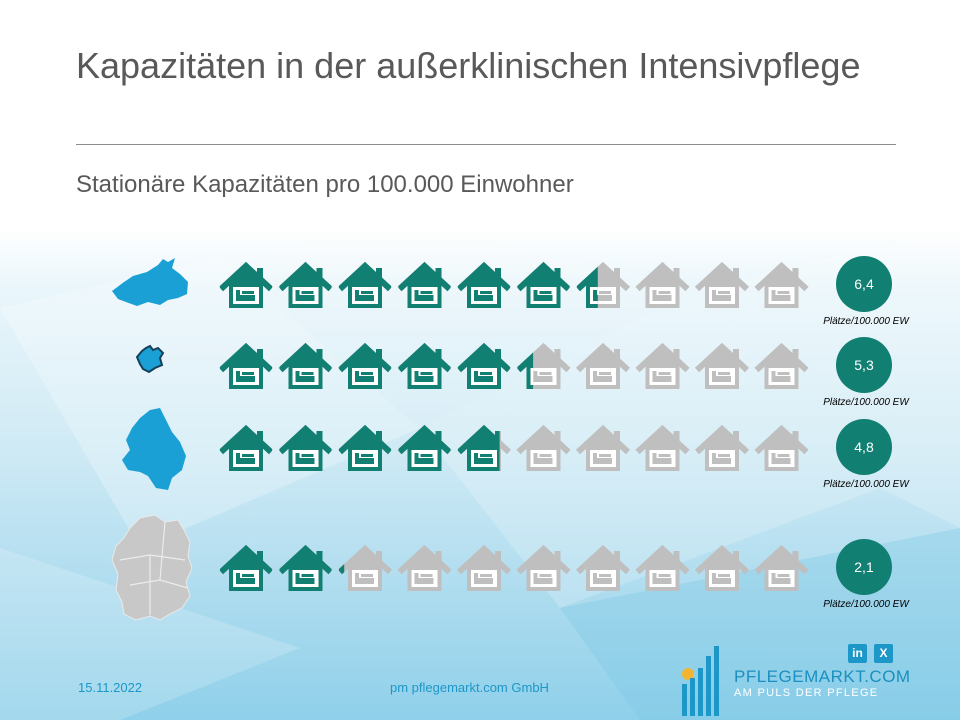 This screenshot has height=720, width=960. I want to click on linkedin-icon: in, so click(857, 653).